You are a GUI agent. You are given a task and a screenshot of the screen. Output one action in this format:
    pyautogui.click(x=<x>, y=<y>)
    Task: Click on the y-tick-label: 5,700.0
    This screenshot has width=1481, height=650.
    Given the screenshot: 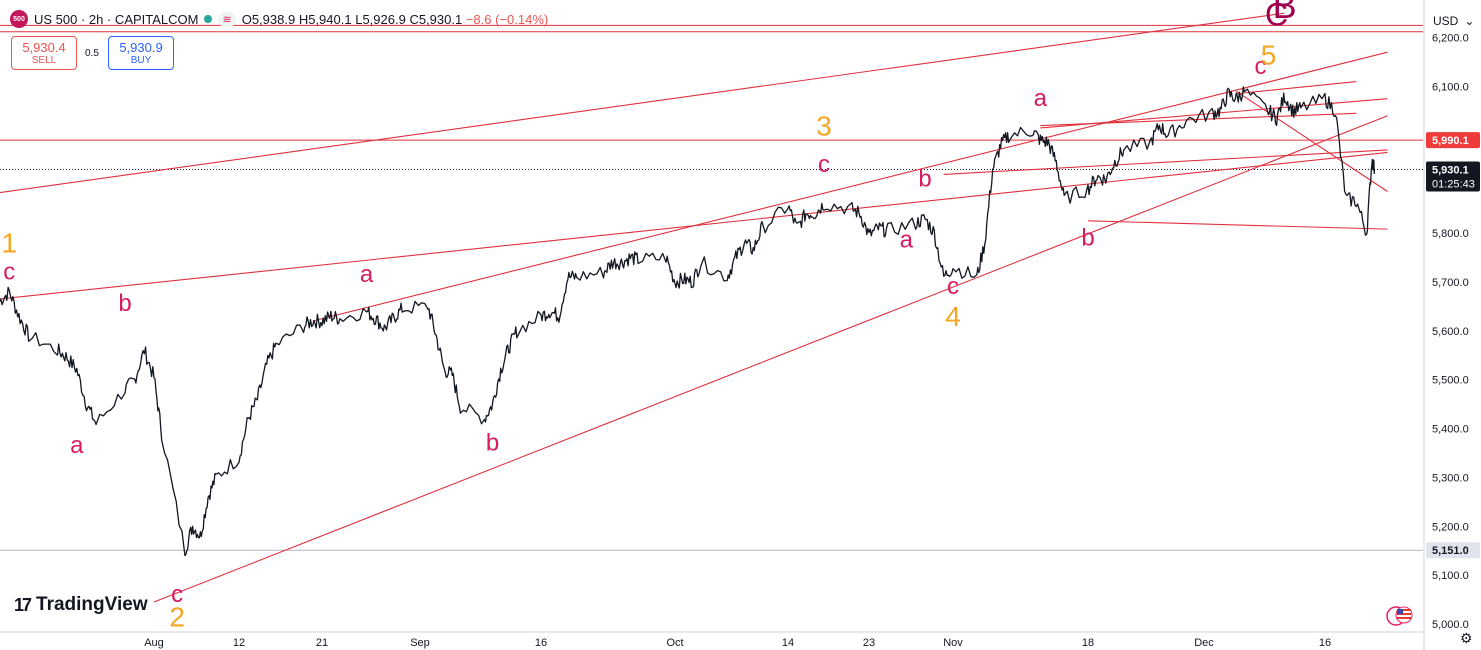 What is the action you would take?
    pyautogui.click(x=1450, y=283)
    